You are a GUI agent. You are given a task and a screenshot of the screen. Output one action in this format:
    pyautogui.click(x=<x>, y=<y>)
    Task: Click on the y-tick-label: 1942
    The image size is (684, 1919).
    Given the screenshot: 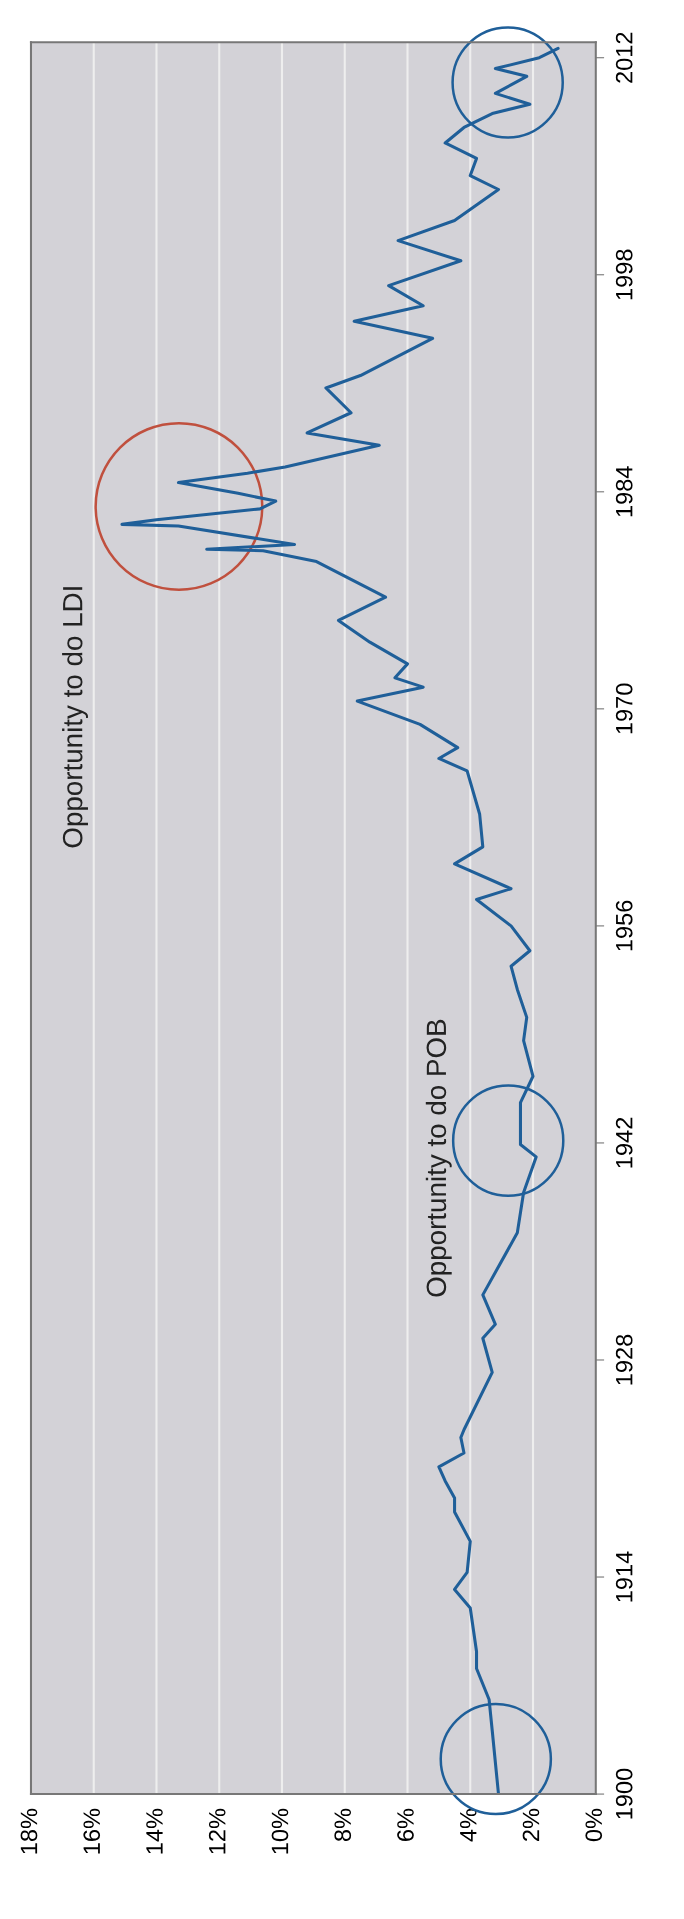 What is the action you would take?
    pyautogui.click(x=624, y=1142)
    